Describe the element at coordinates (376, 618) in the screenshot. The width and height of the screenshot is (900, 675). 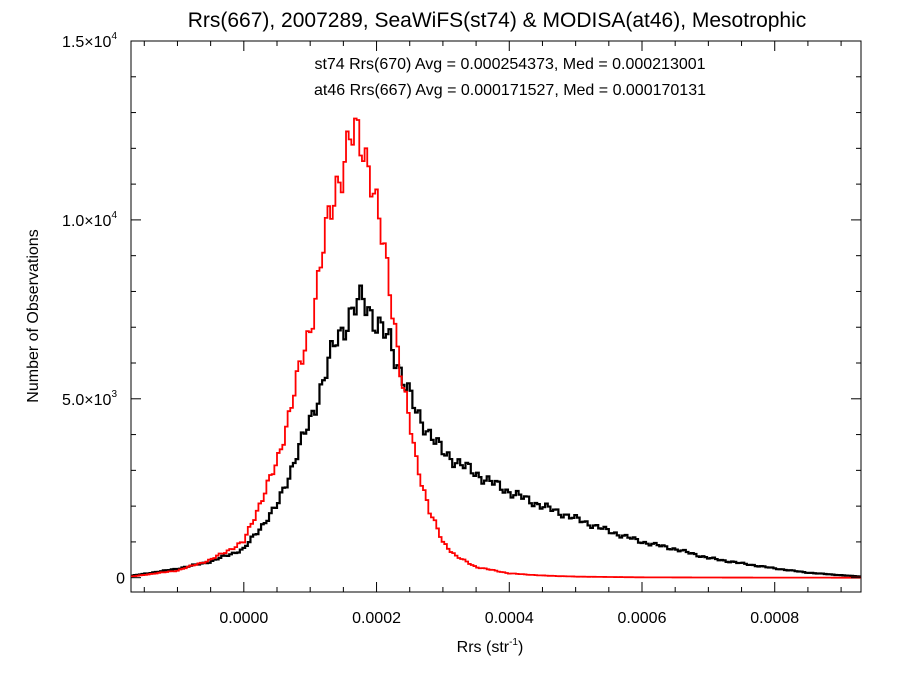
I see `x-tick-label: 0.0002` at that location.